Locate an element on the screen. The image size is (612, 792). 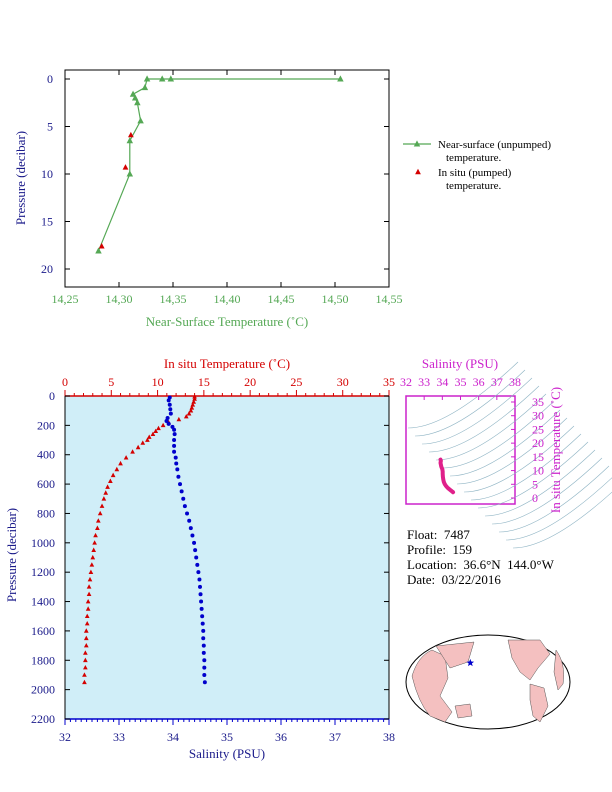
ts-y-tick-label: 15 is located at coordinates (538, 457).